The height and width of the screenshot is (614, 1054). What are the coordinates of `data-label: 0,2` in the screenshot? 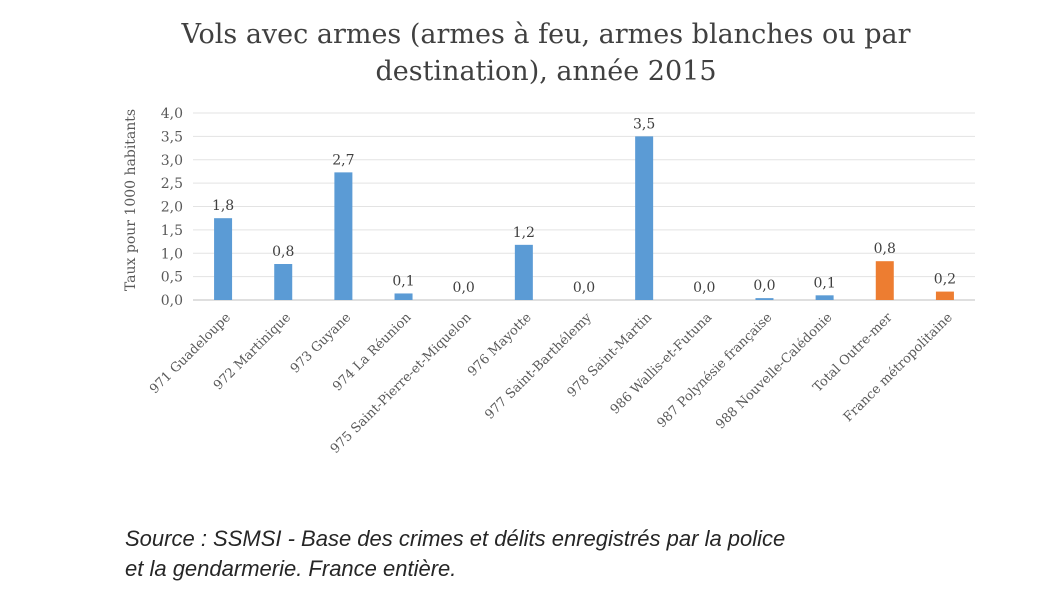 It's located at (945, 280).